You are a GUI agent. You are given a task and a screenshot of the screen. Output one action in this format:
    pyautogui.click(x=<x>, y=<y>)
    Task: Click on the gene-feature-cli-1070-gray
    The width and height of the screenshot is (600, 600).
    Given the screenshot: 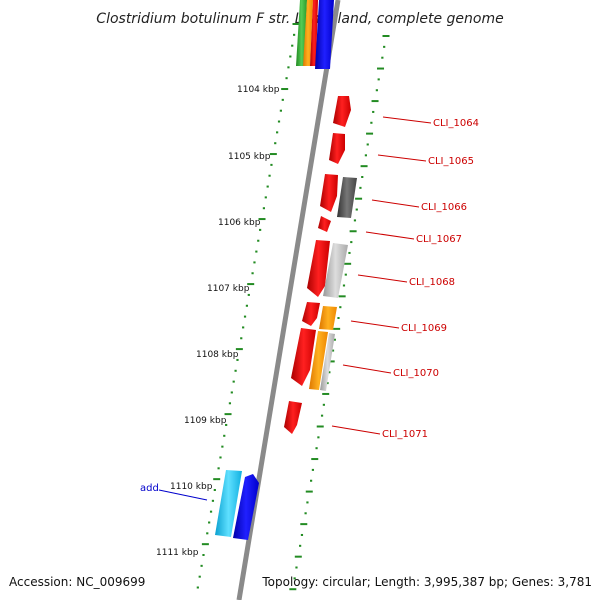 What is the action you would take?
    pyautogui.click(x=327, y=362)
    